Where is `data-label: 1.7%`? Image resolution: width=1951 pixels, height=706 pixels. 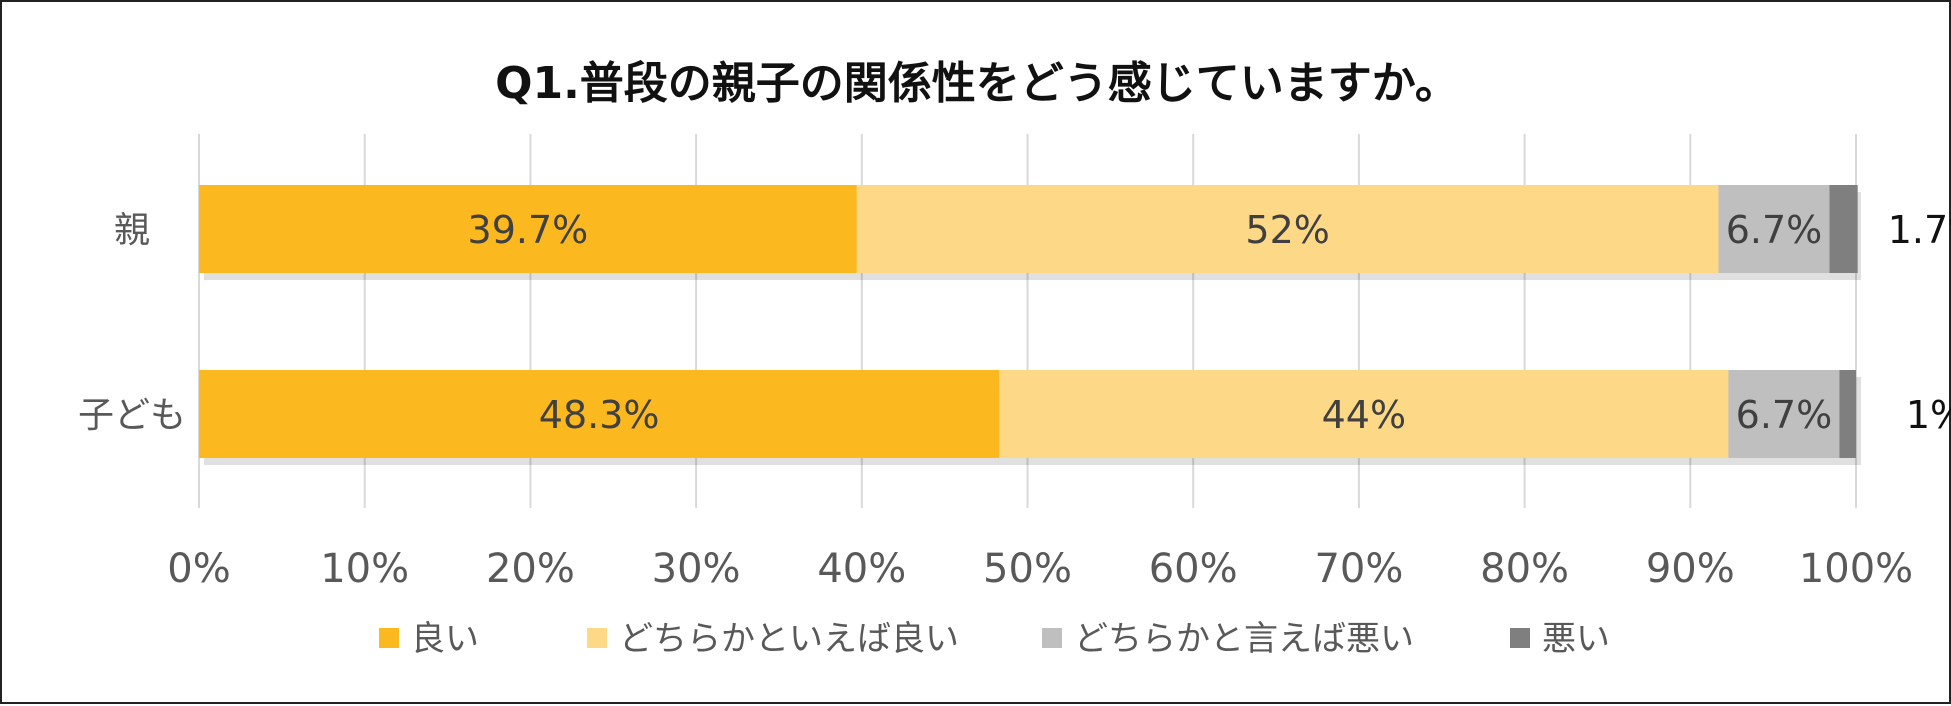 data-label: 1.7% is located at coordinates (1919, 230).